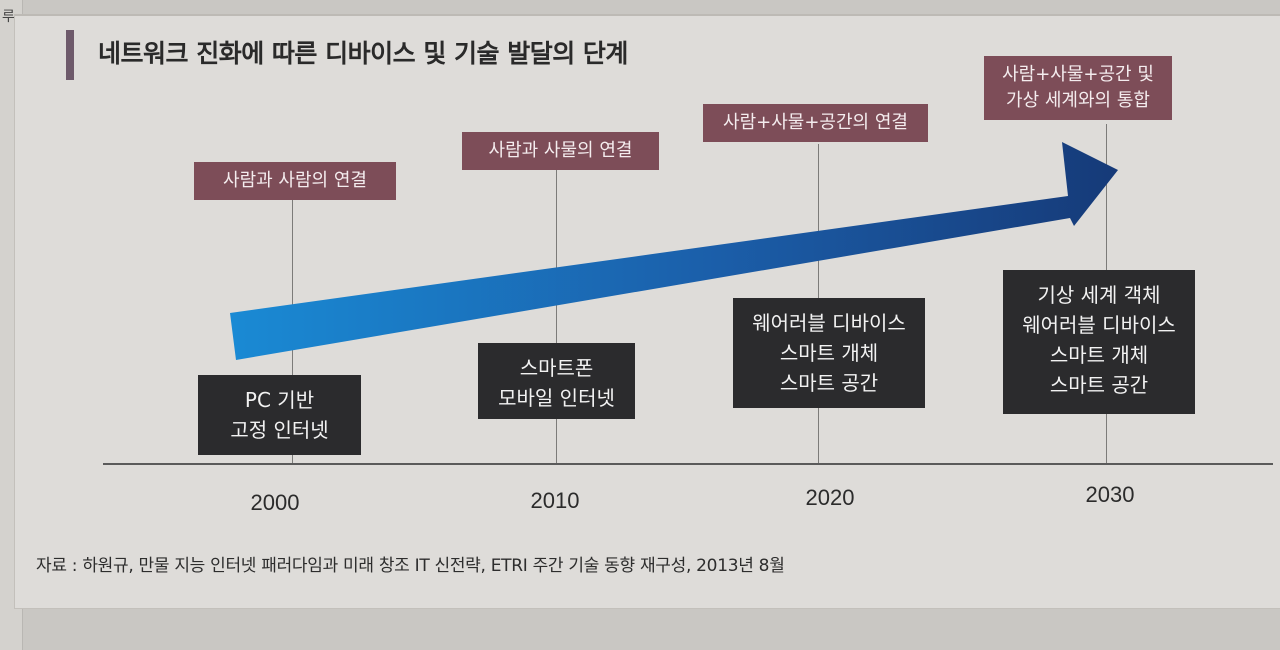 The width and height of the screenshot is (1280, 650). Describe the element at coordinates (70, 55) in the screenshot. I see `title-accent-bar` at that location.